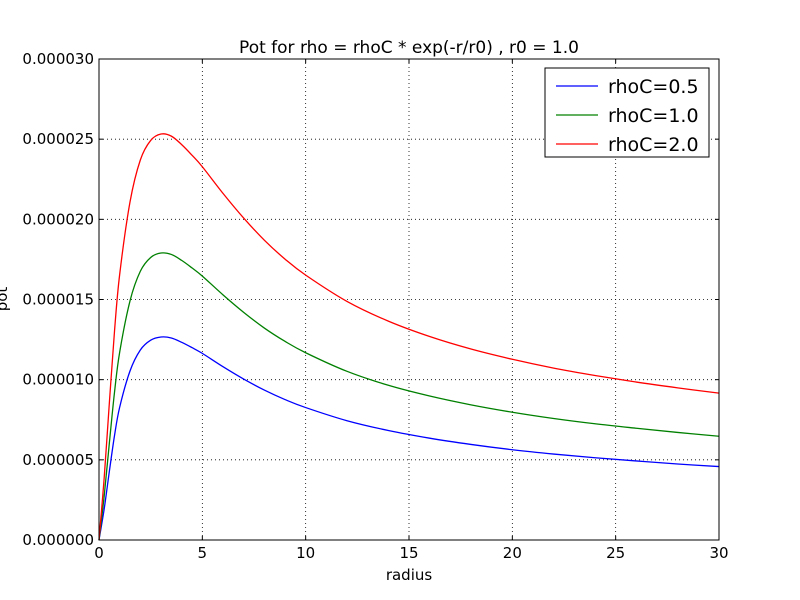 This screenshot has height=600, width=800. I want to click on x-axis-label: radius, so click(409, 575).